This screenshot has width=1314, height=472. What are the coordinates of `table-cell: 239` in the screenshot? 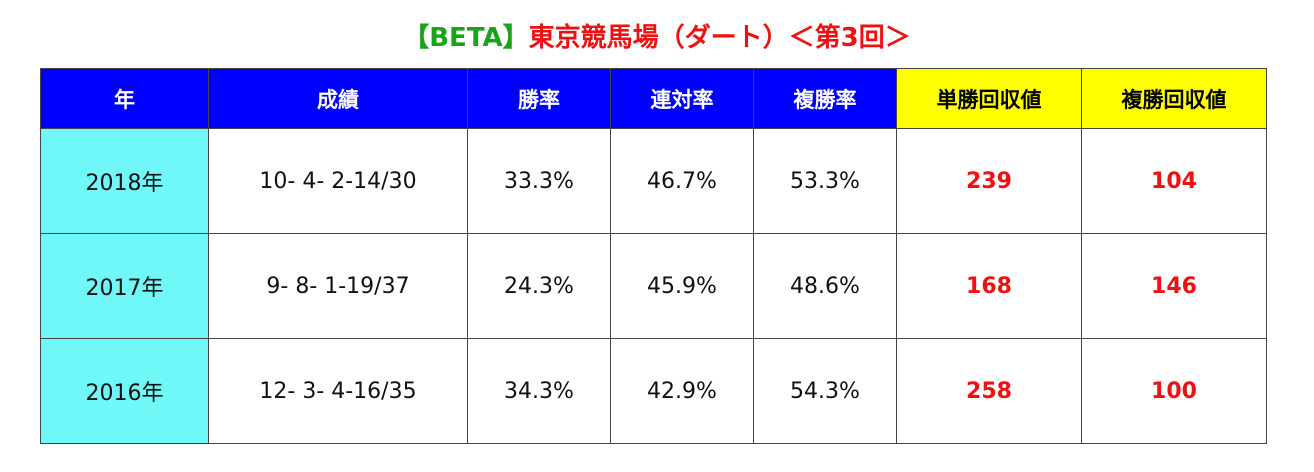 It's located at (989, 181).